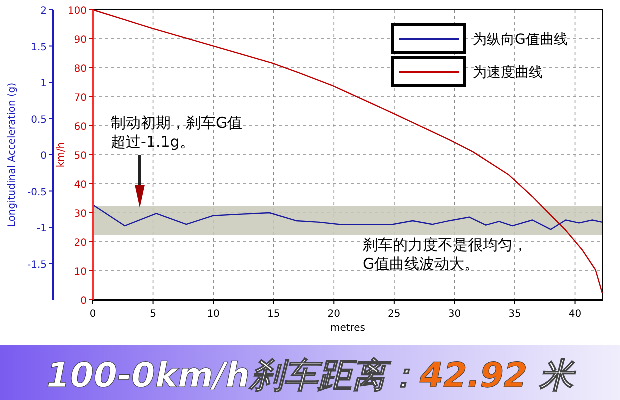 The image size is (620, 400). I want to click on y2-tick-label: -0.5, so click(37, 192).